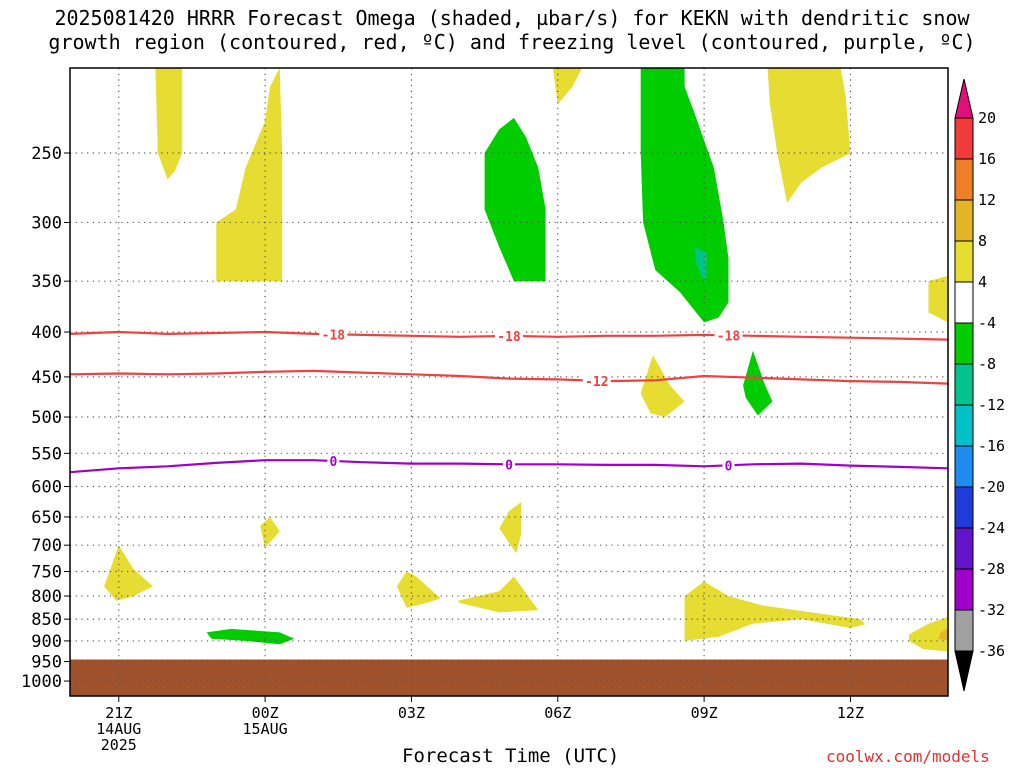  What do you see at coordinates (908, 756) in the screenshot?
I see `credit-link: coolwx.com/models` at bounding box center [908, 756].